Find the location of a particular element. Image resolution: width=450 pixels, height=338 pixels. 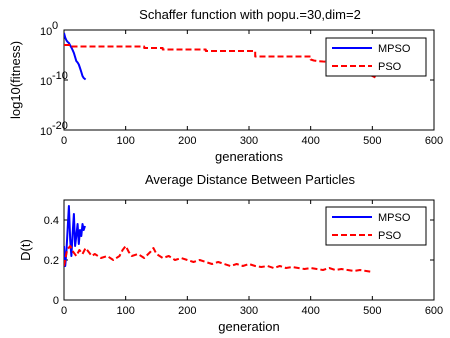

distance-x-tick-label: 200 is located at coordinates (187, 311).